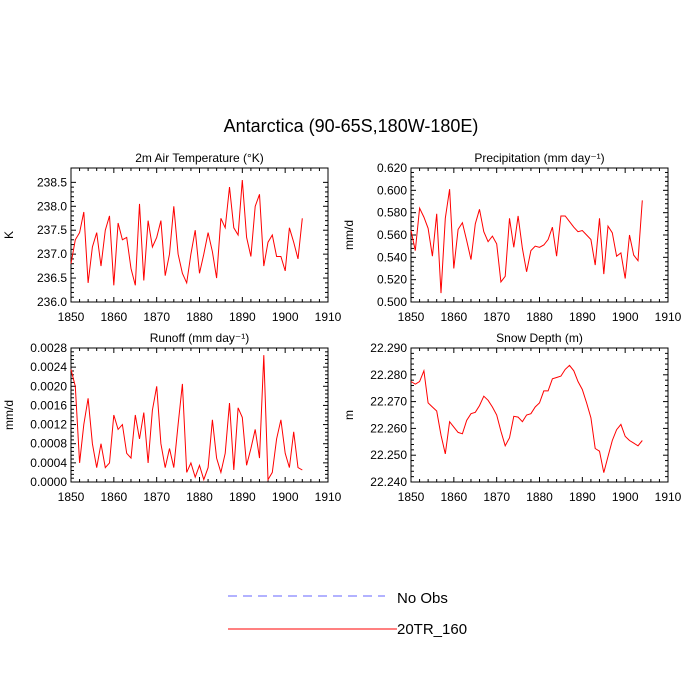 This screenshot has width=700, height=700. What do you see at coordinates (539, 338) in the screenshot?
I see `panel-title: Snow Depth (m)` at bounding box center [539, 338].